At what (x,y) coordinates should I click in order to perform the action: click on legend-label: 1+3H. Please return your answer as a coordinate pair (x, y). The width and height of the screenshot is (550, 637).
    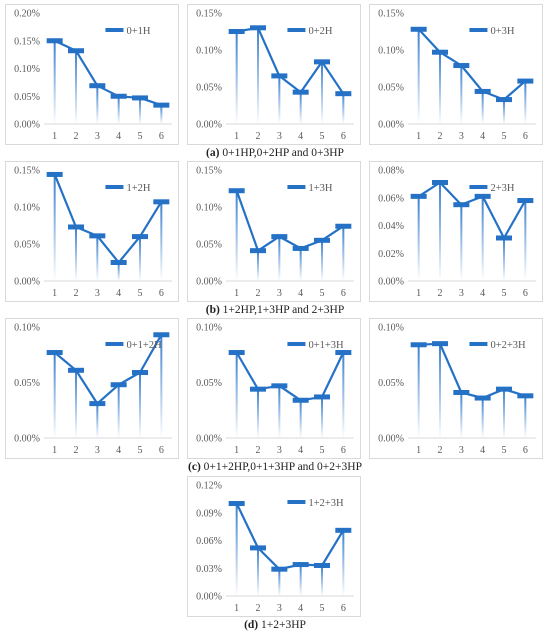
    Looking at the image, I should click on (320, 188).